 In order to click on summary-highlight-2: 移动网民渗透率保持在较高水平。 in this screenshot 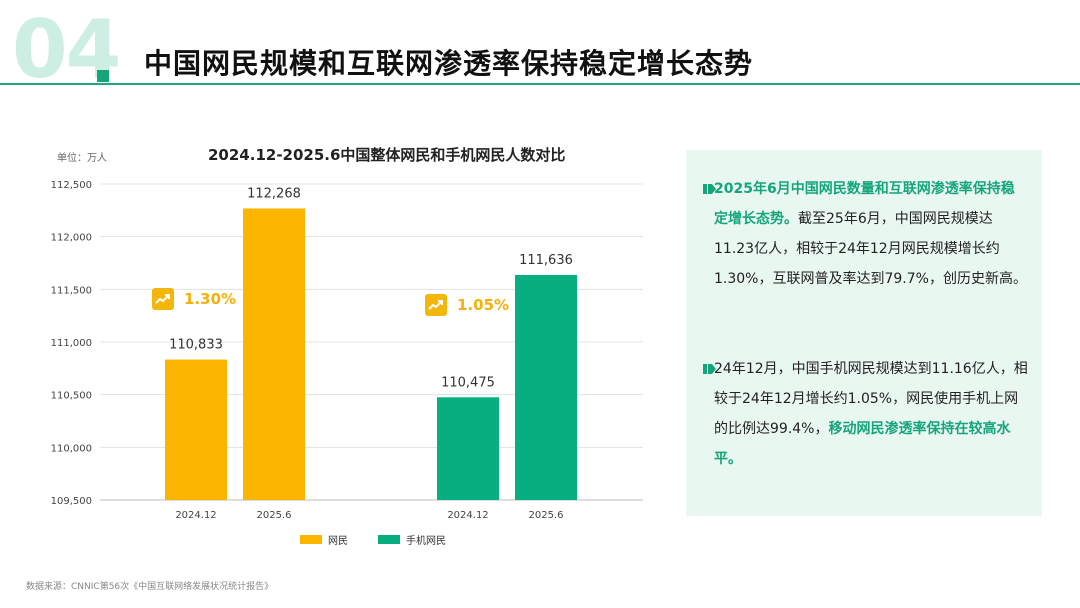, I will do `click(862, 444)`.